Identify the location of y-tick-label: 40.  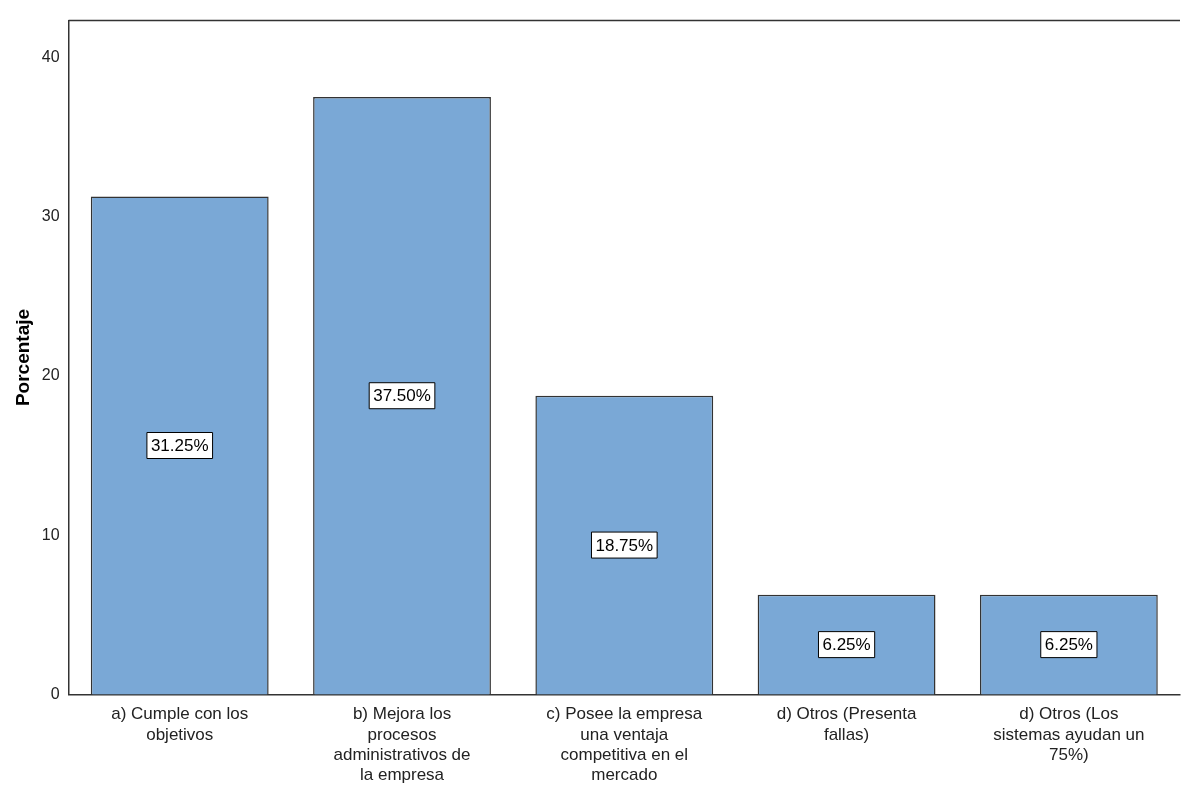
(50, 56).